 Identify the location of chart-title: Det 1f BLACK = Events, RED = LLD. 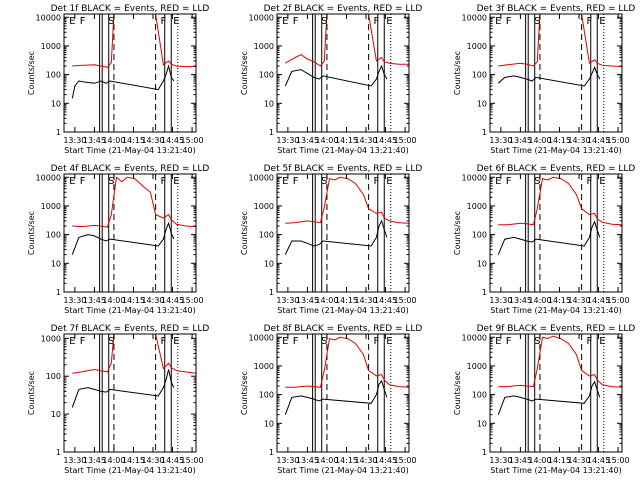
(130, 9).